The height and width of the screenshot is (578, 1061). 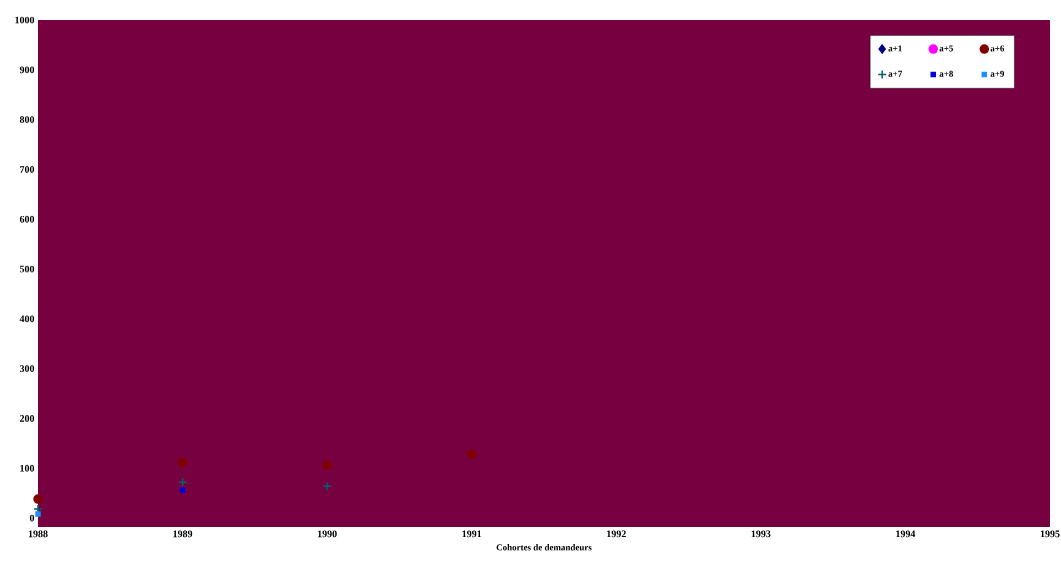 I want to click on y-tick-label: 1000, so click(x=25, y=20).